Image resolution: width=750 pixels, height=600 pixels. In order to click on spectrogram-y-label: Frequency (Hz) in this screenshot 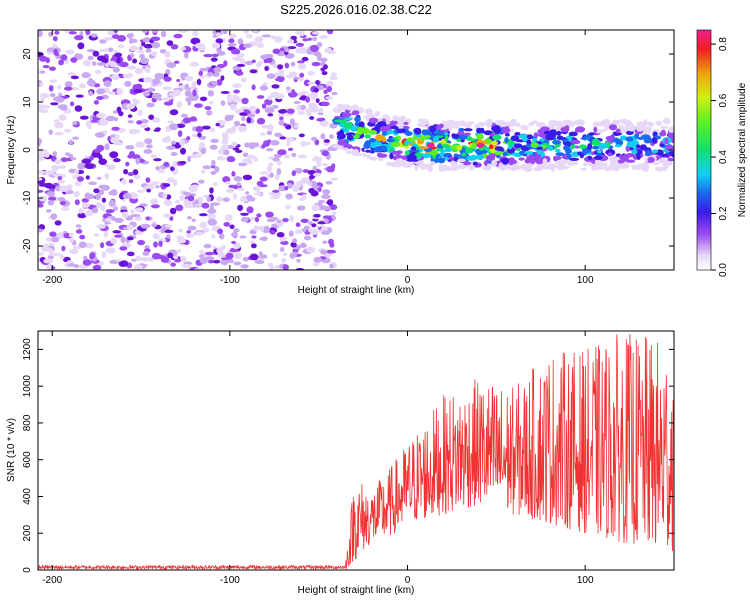, I will do `click(11, 150)`.